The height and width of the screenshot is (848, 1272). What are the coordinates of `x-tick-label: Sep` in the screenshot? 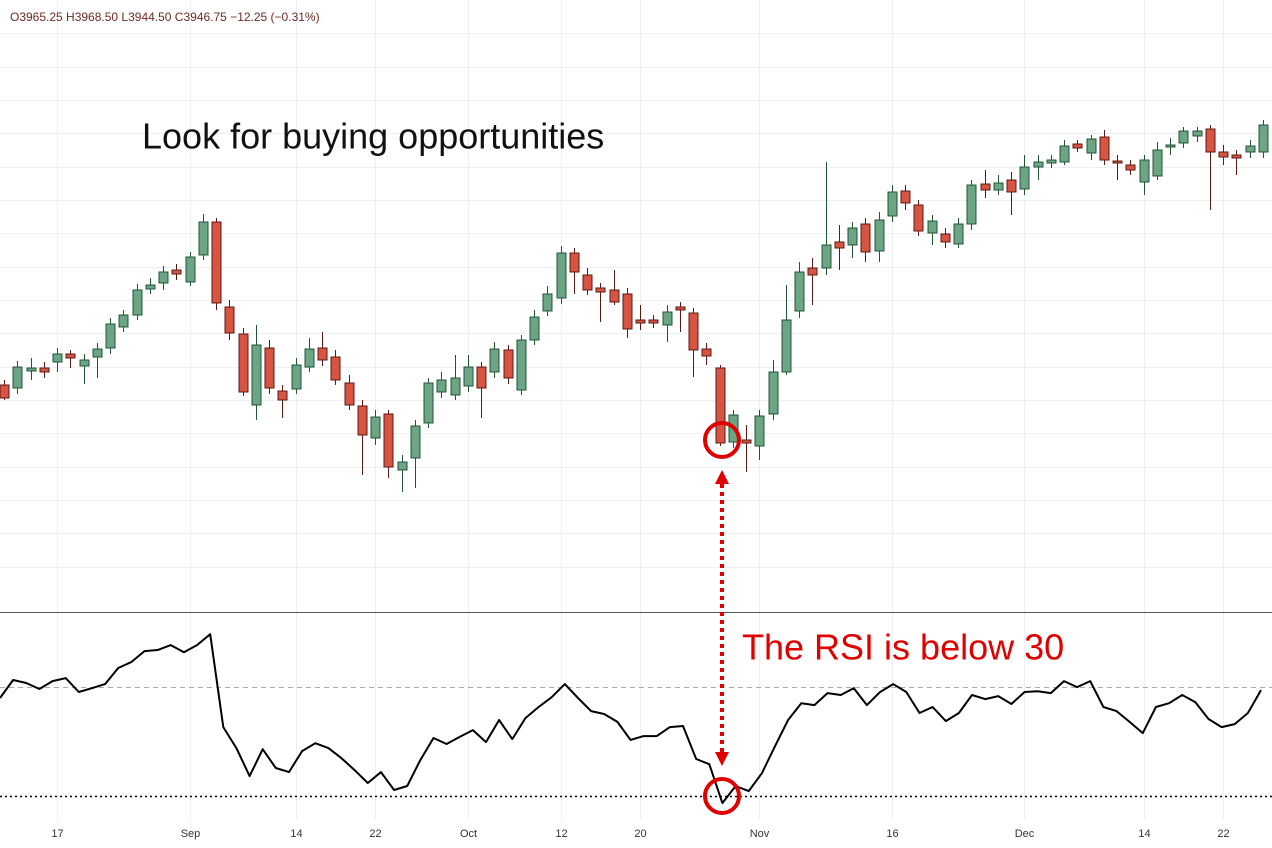 It's located at (191, 834).